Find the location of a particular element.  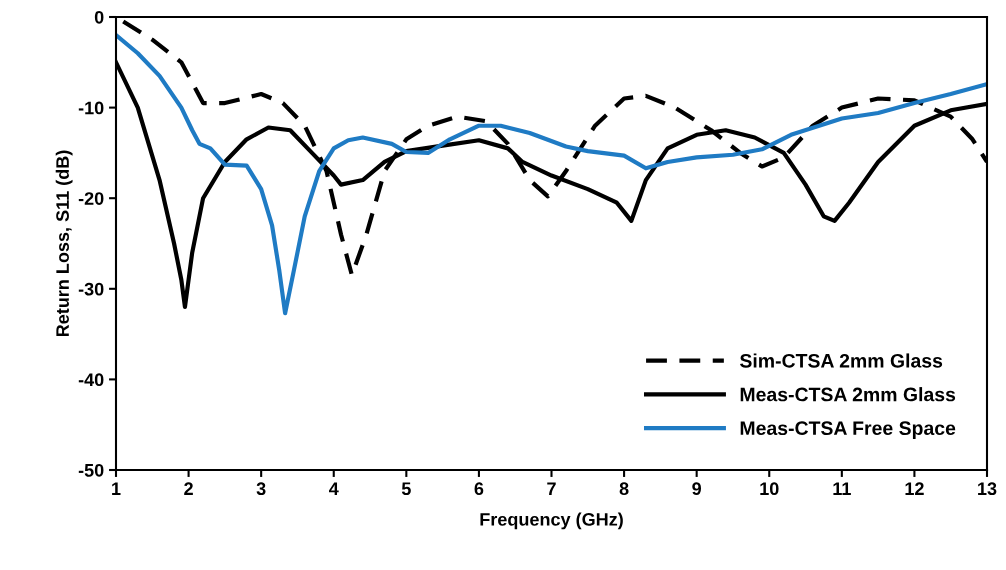

x-tick-label: 6 is located at coordinates (479, 489).